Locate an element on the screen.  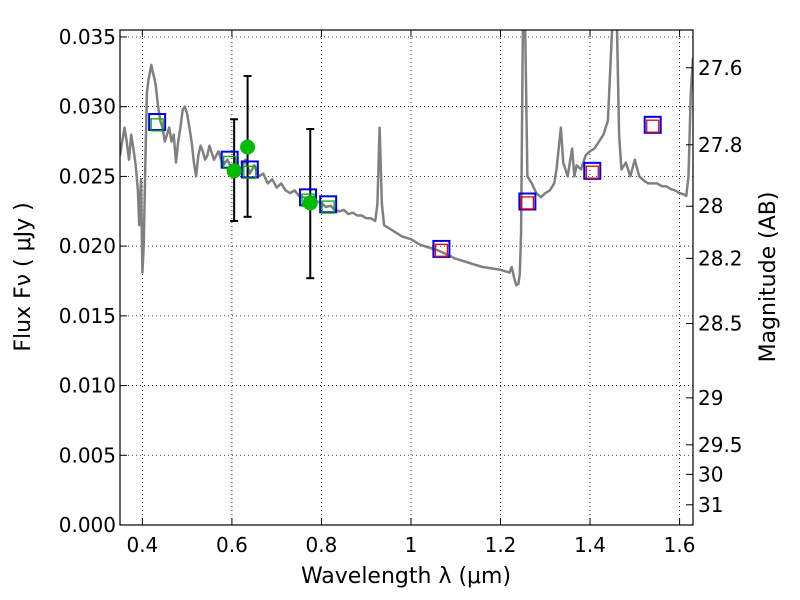
x-tick-label: 1.2 is located at coordinates (501, 545).